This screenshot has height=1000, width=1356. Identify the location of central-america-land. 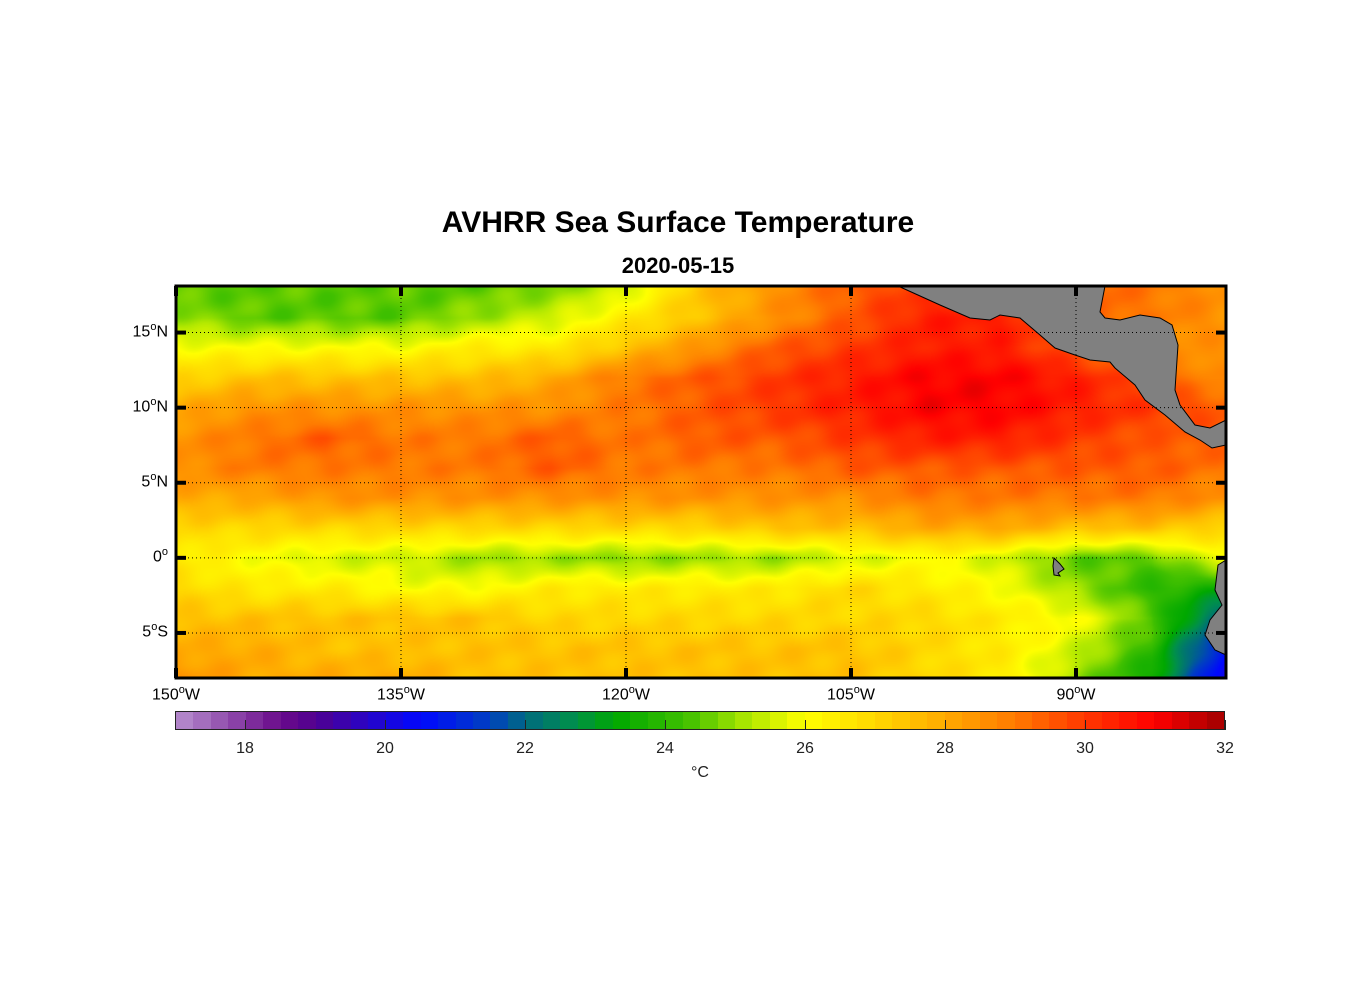
(1062, 367).